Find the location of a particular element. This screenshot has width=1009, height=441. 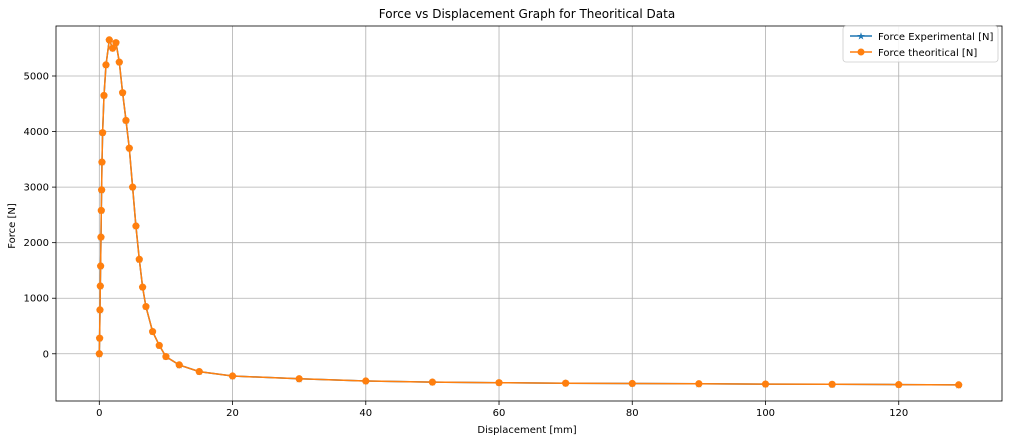

y-tick-label: 2000 is located at coordinates (36, 243).